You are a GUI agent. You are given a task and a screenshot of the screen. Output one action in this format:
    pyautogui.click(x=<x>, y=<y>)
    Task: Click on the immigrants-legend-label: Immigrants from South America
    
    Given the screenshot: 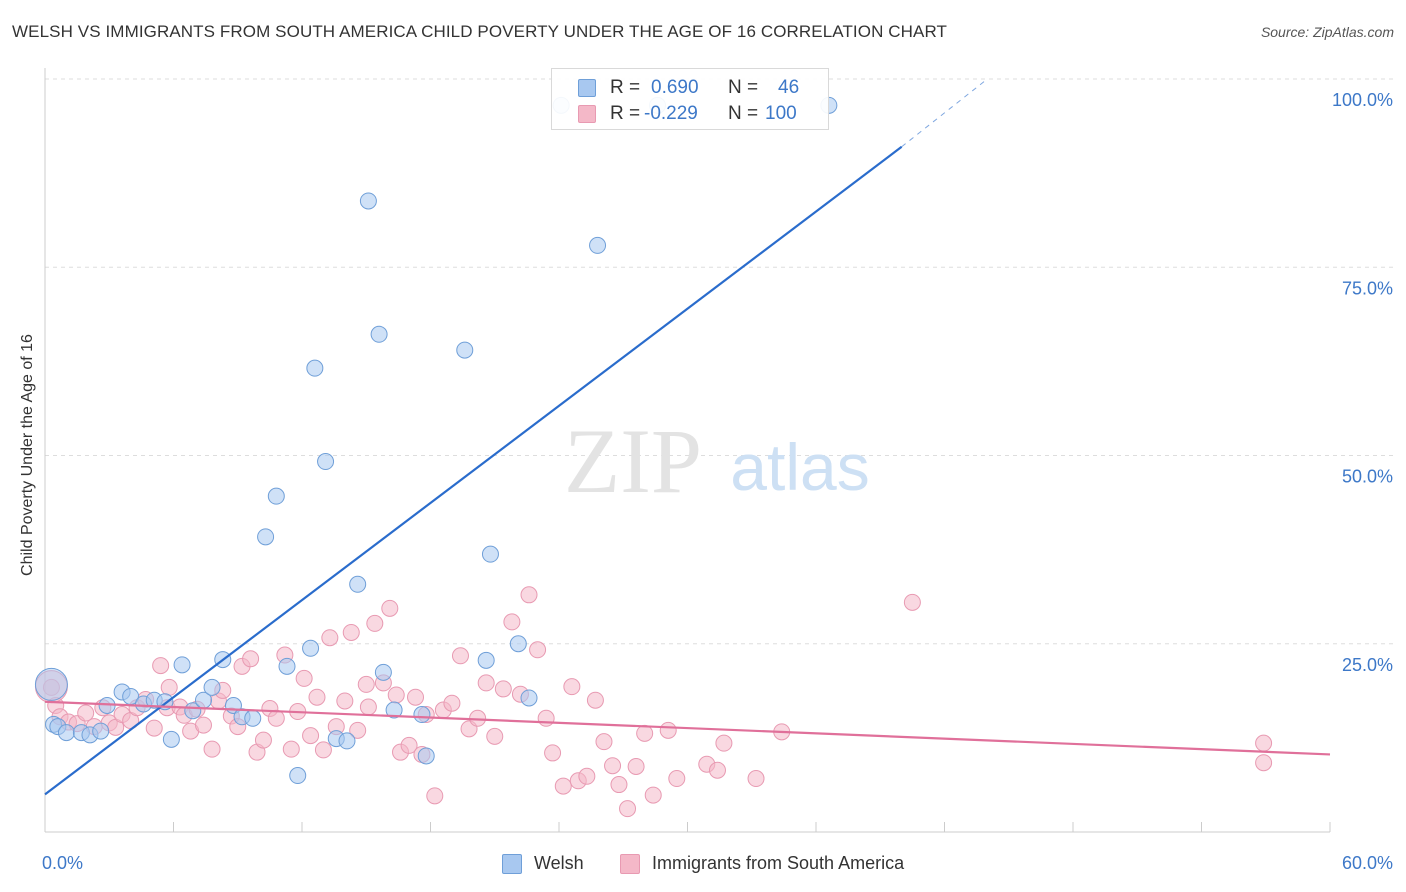 What is the action you would take?
    pyautogui.click(x=778, y=863)
    